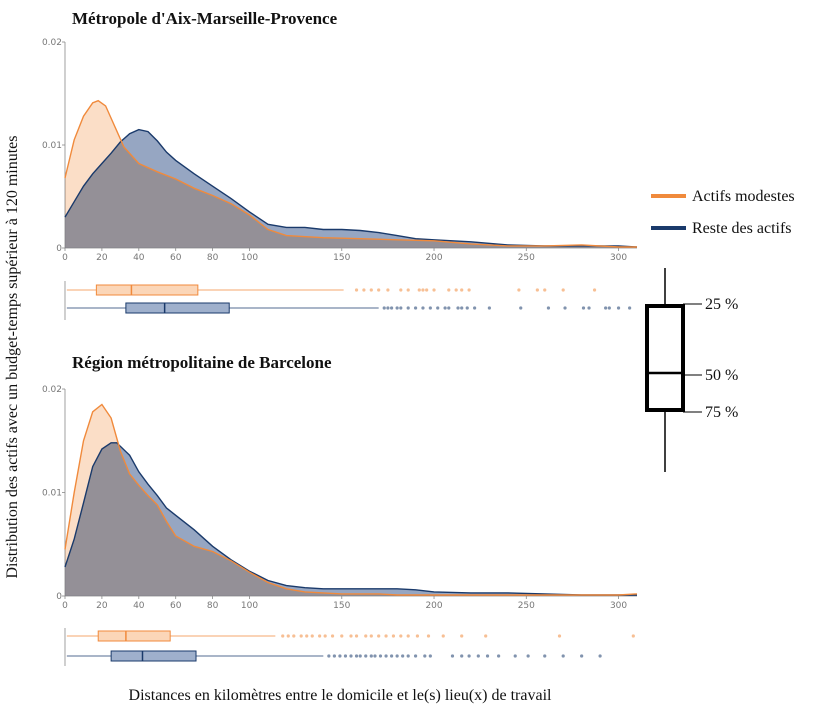  Describe the element at coordinates (213, 606) in the screenshot. I see `x-tick-label: 80` at that location.